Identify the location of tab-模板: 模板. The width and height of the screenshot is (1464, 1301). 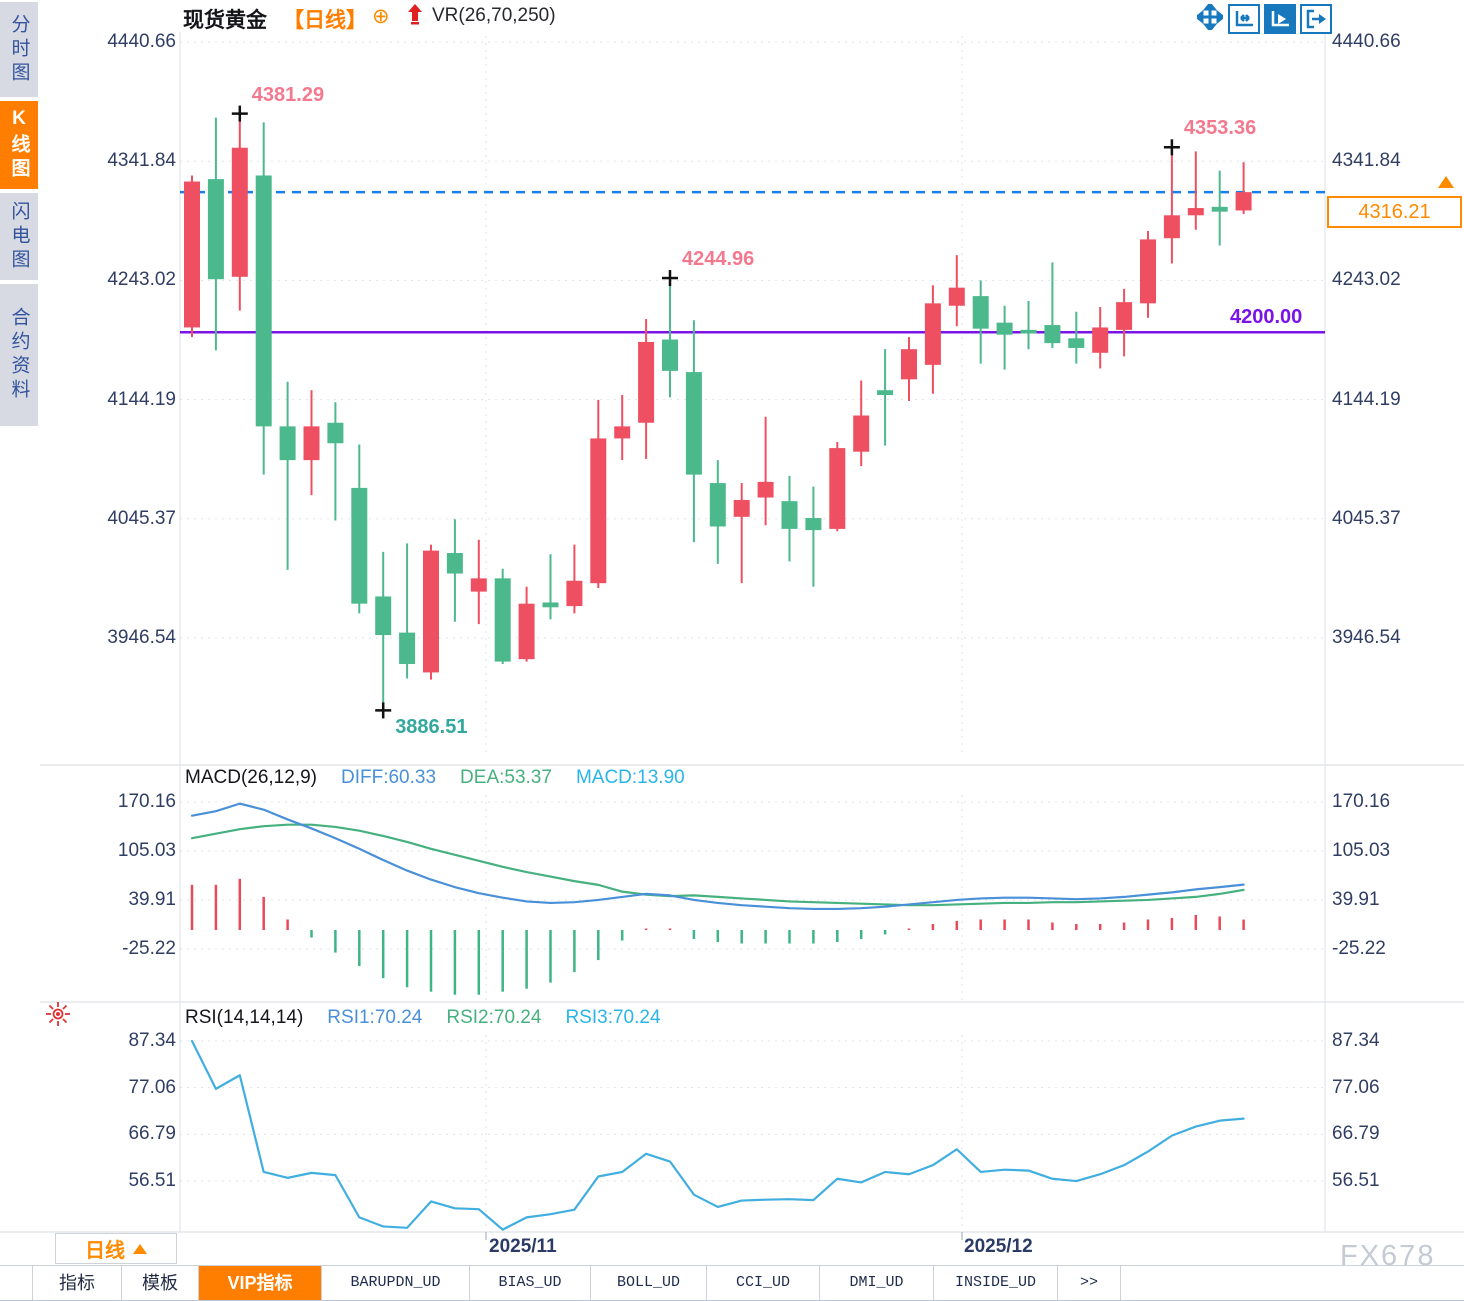
(160, 1283).